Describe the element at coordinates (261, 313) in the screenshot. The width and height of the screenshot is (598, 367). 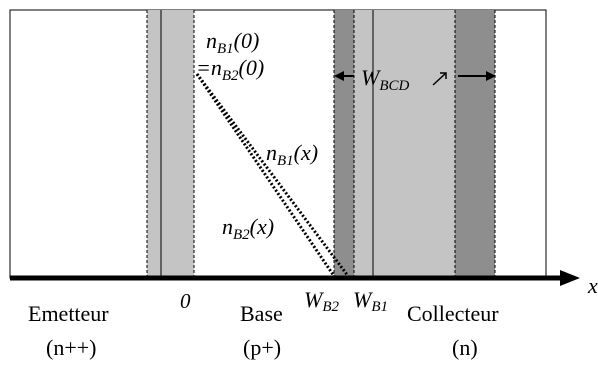
I see `base-label: Base` at that location.